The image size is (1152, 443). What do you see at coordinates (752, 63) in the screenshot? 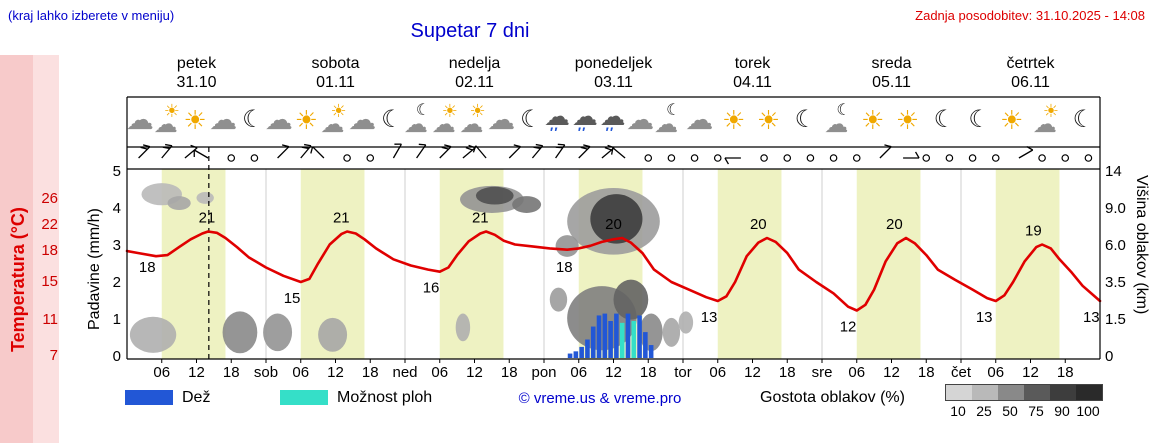
I see `day-name: torek` at bounding box center [752, 63].